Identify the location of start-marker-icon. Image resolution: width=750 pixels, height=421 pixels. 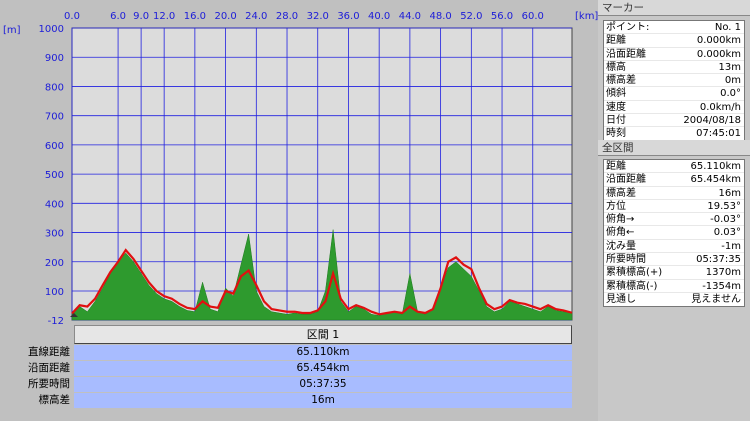
(74, 315).